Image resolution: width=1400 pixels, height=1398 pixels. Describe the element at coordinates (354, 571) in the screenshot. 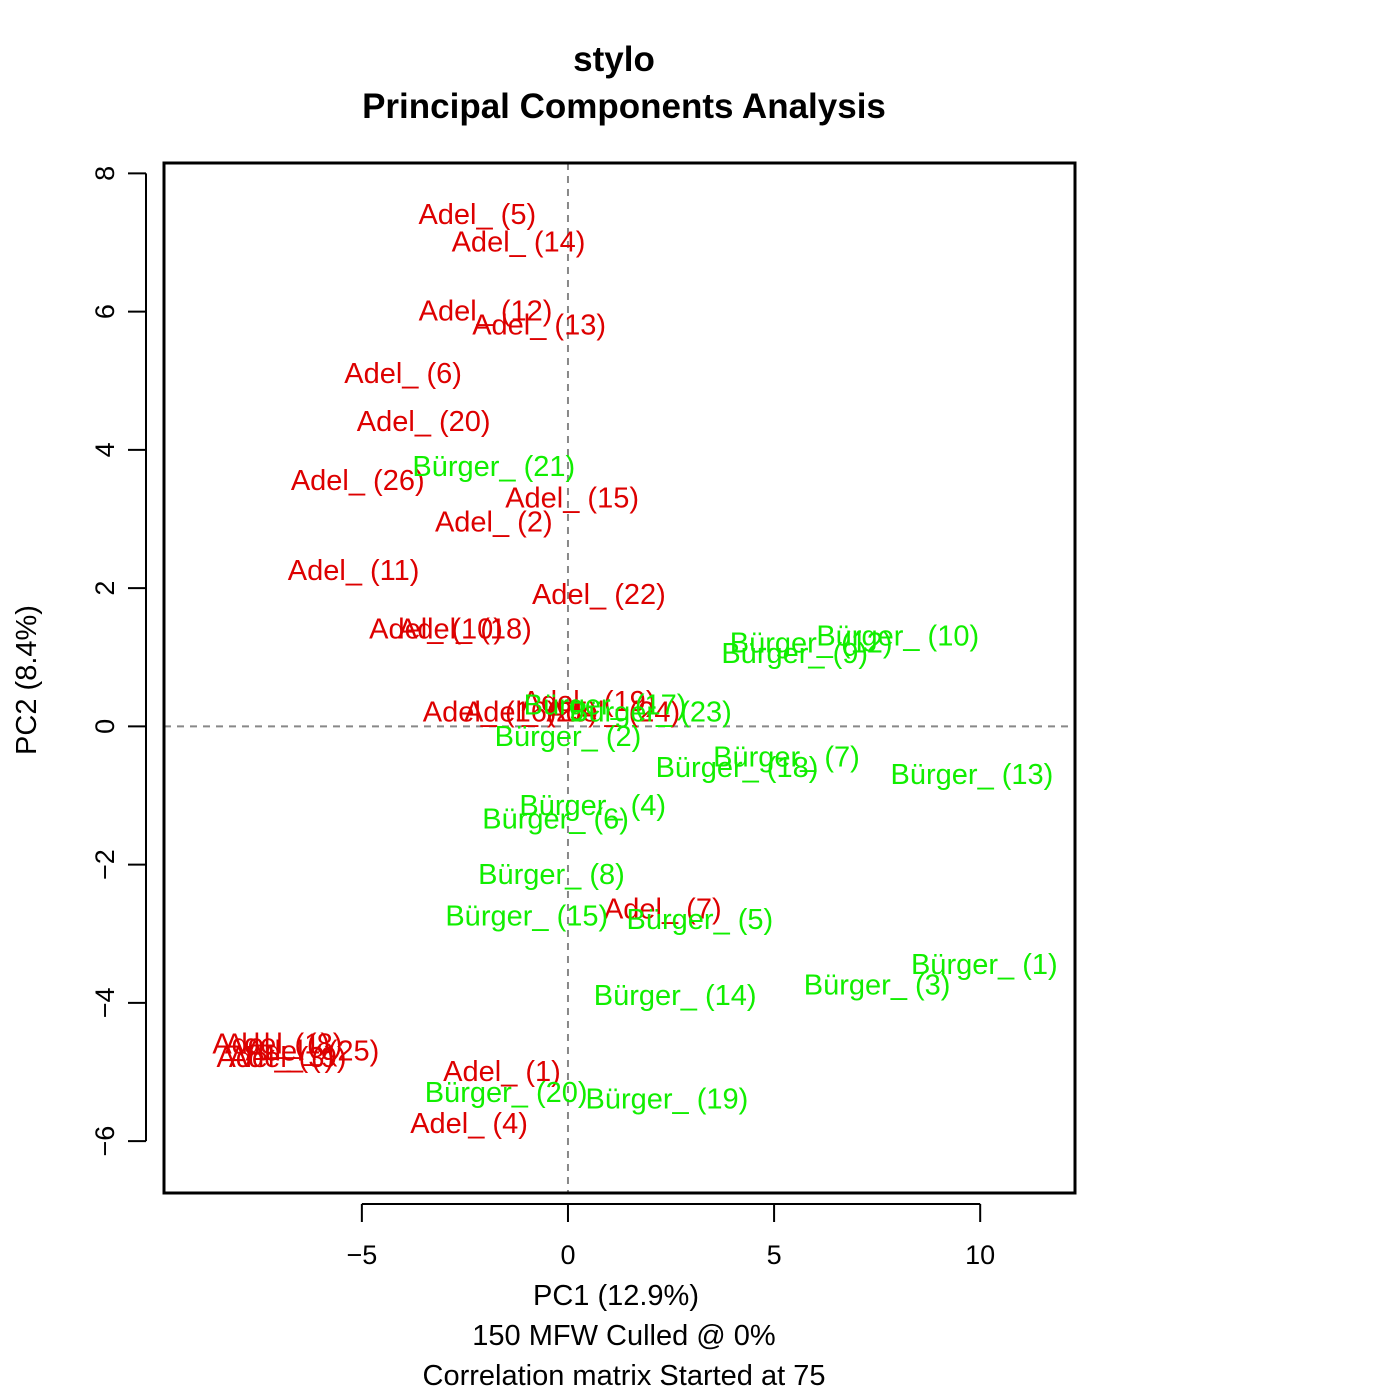

I see `data-point-label: Adel_ (11)` at that location.